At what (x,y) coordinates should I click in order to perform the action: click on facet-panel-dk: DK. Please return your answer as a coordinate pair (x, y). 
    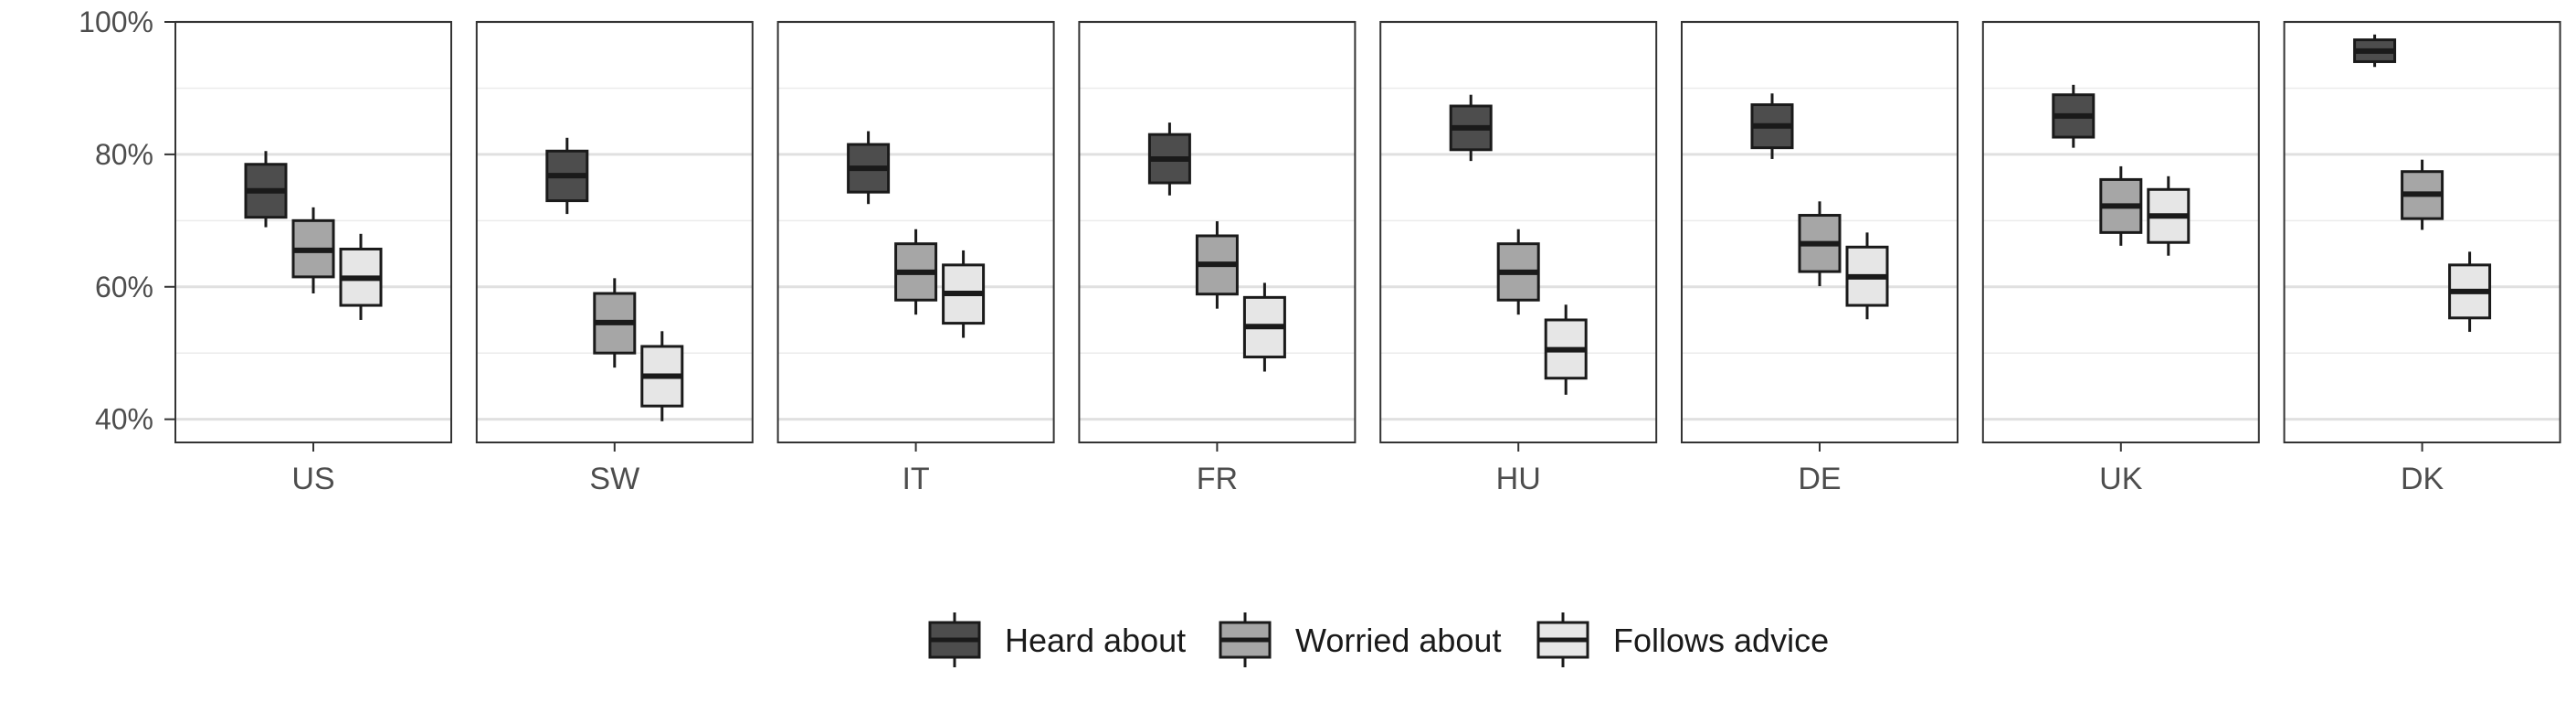
    Looking at the image, I should click on (2422, 258).